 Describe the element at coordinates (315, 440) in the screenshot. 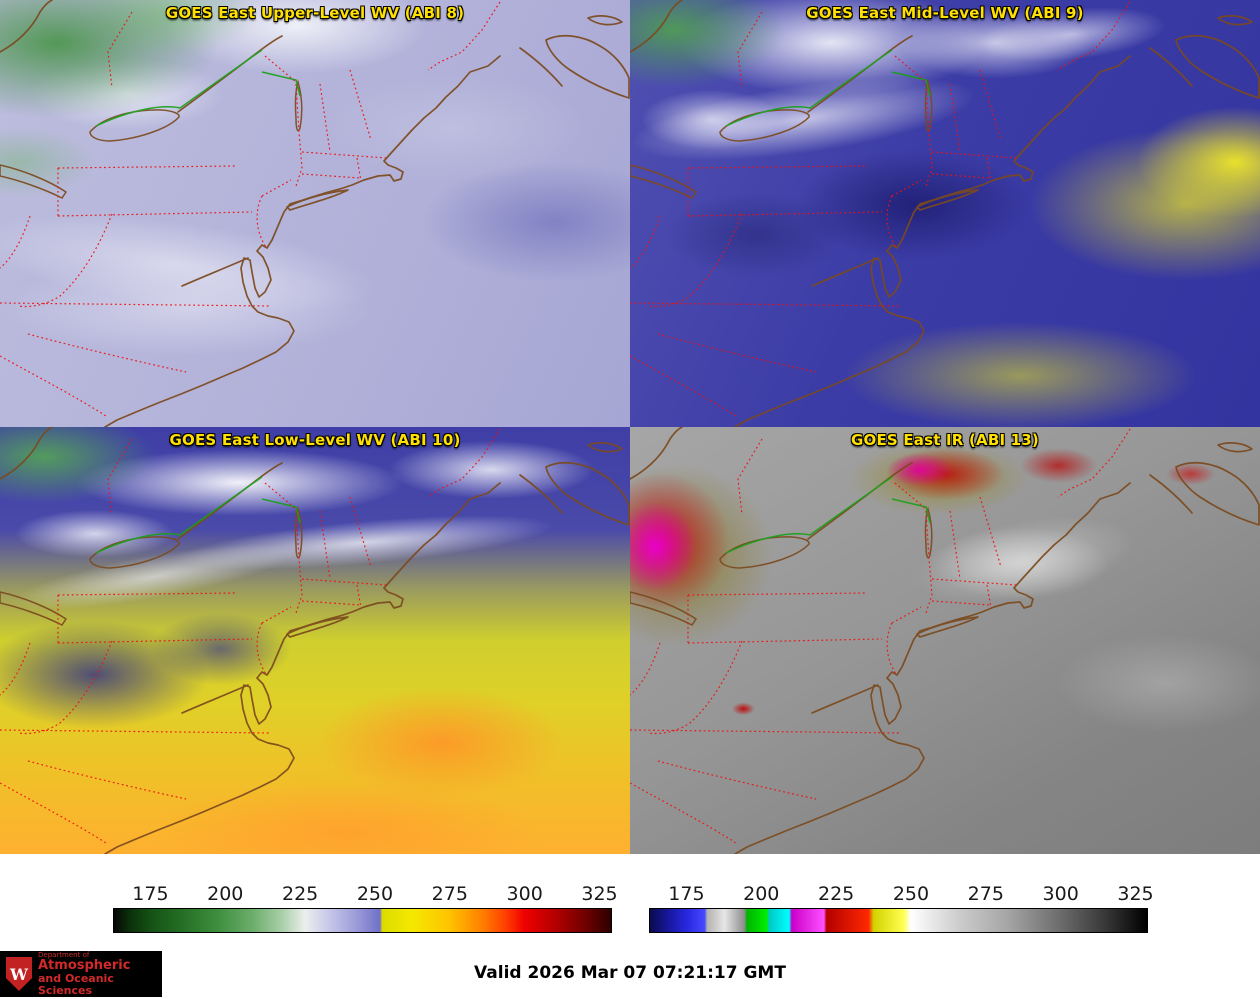

I see `panel-title-low-wv: GOES East Low-Level WV (ABI 10)` at that location.